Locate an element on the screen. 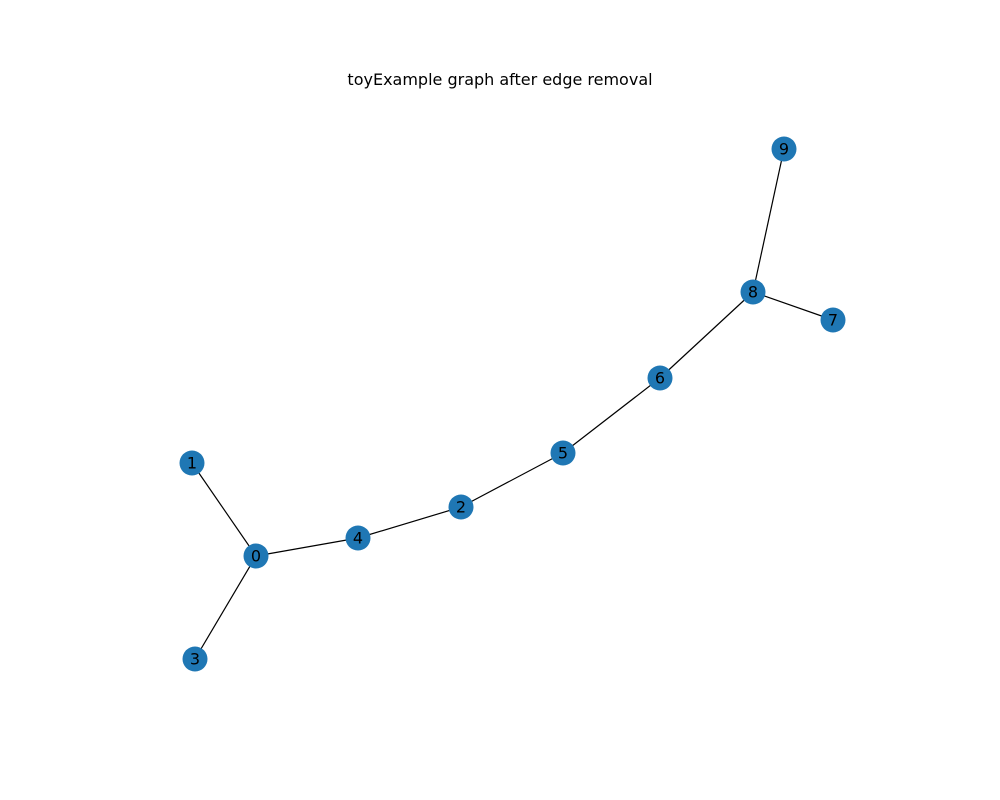 The width and height of the screenshot is (1000, 800). node-label: 8 is located at coordinates (753, 292).